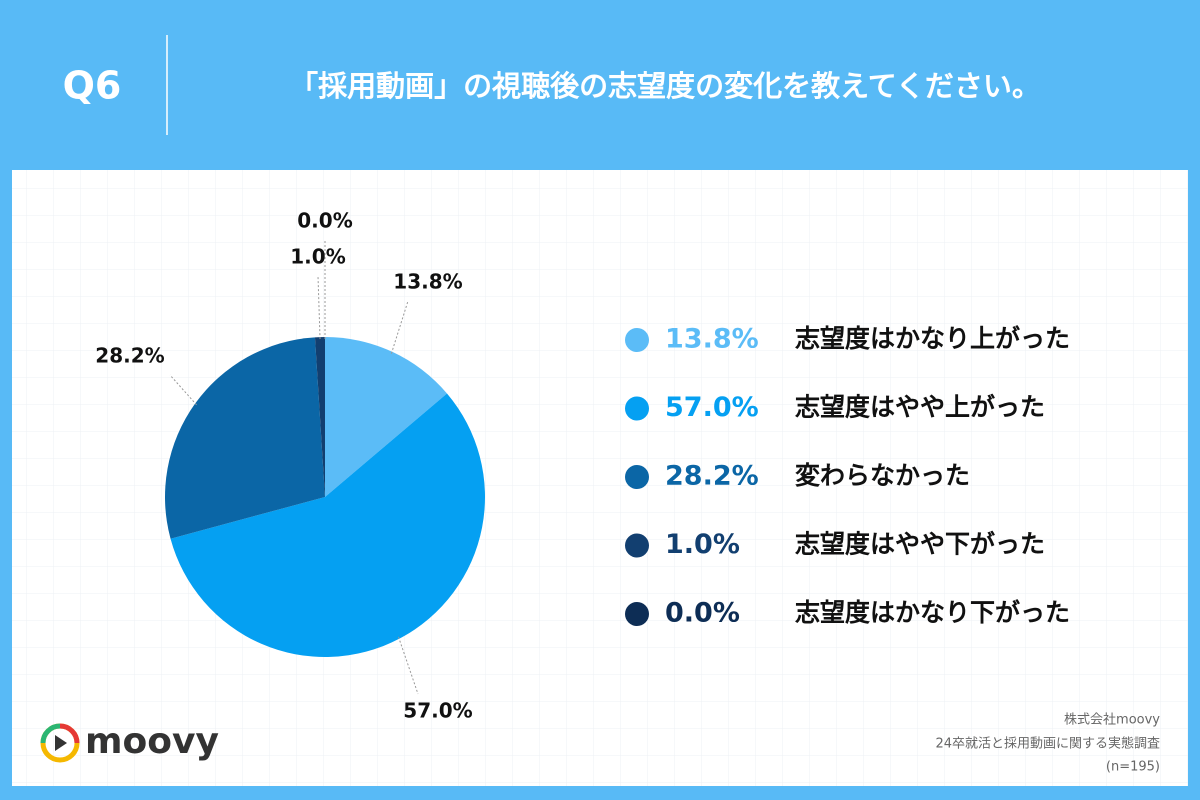 This screenshot has width=1200, height=800. I want to click on logo-play, so click(61, 743).